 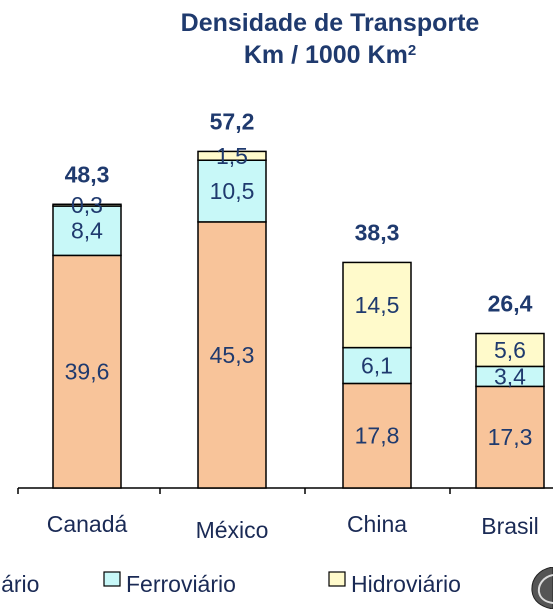 I want to click on legend-label: iário, so click(x=19, y=584).